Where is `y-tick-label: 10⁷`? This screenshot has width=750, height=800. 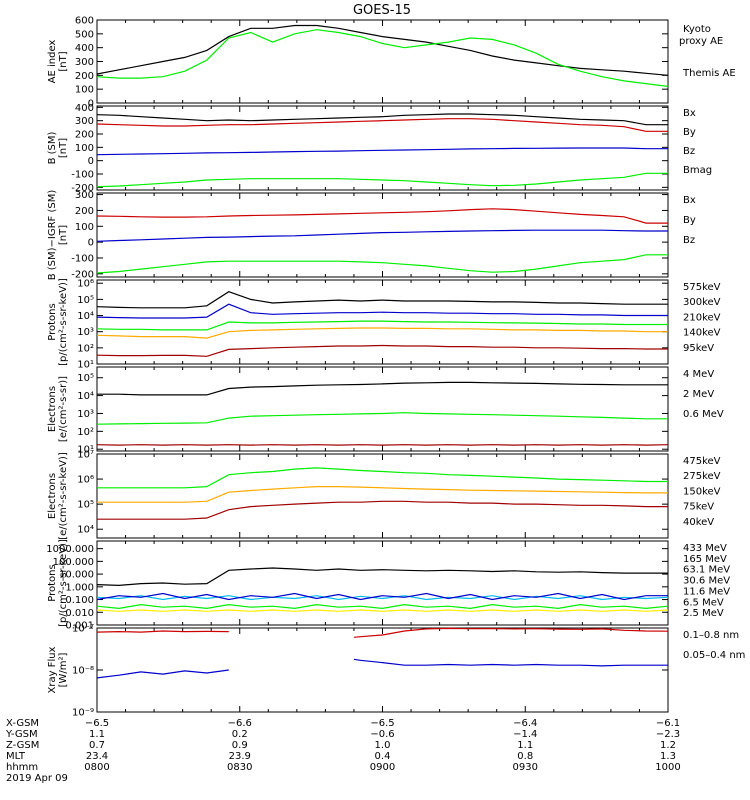 y-tick-label: 10⁷ is located at coordinates (85, 455).